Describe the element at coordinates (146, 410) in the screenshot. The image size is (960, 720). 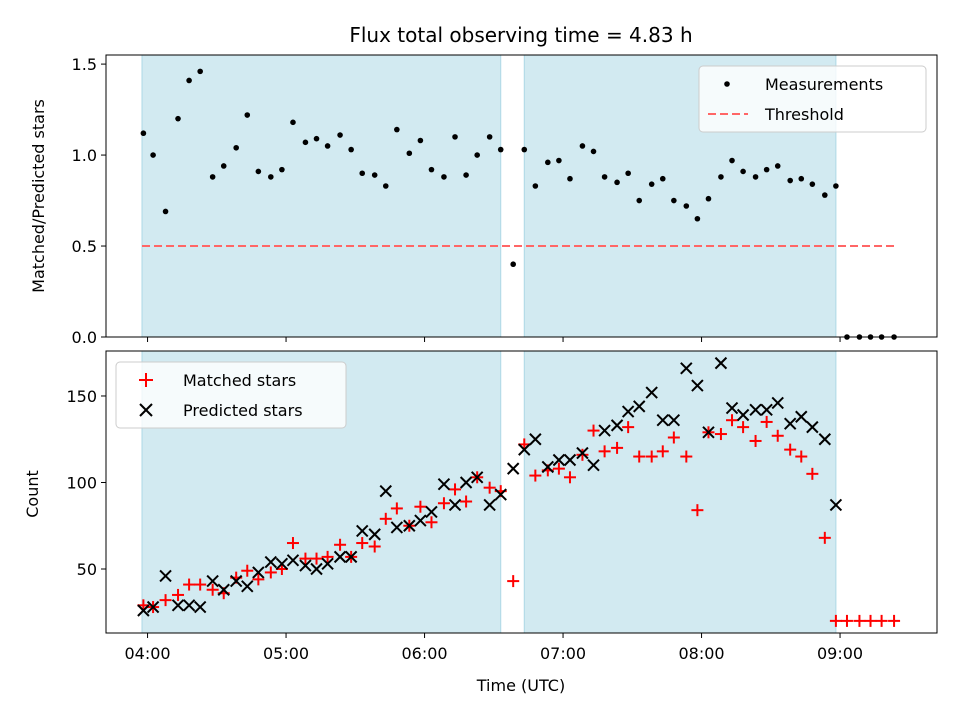
I see `legend-predicted-marker` at that location.